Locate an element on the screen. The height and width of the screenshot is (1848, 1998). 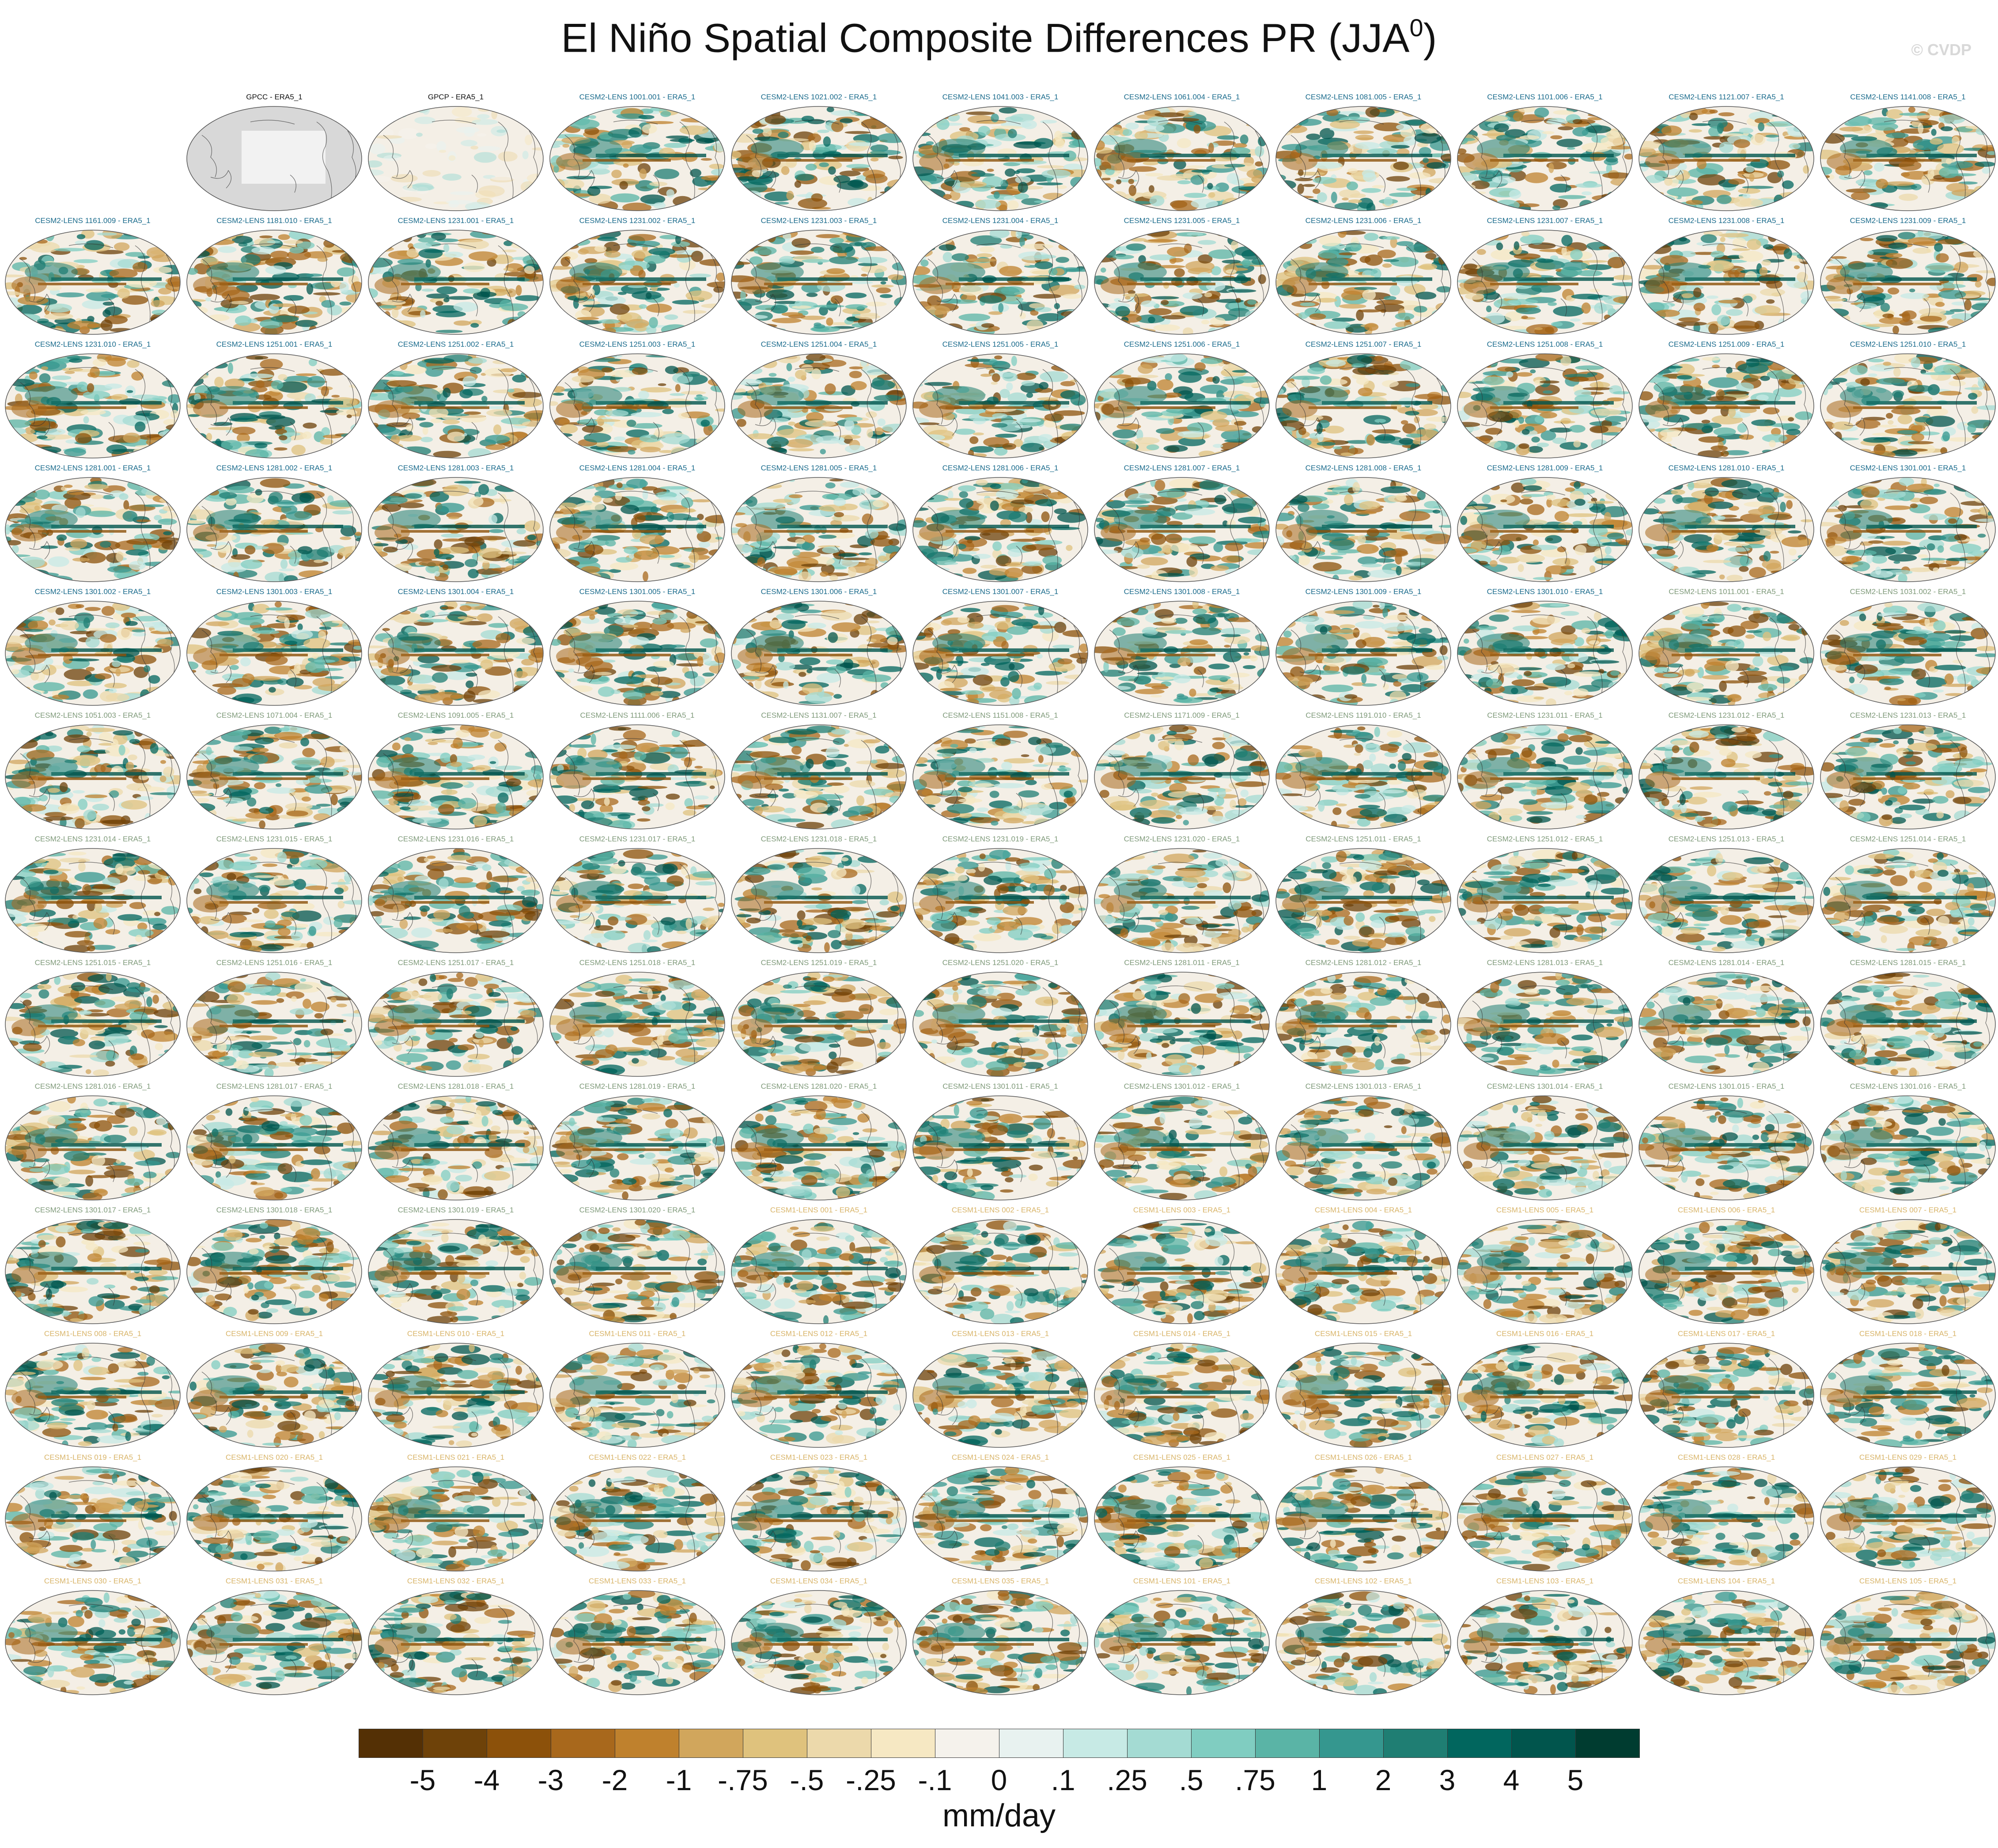
map-panel-title: CESM1-LENS 020 - ERA5_1 is located at coordinates (274, 1457).